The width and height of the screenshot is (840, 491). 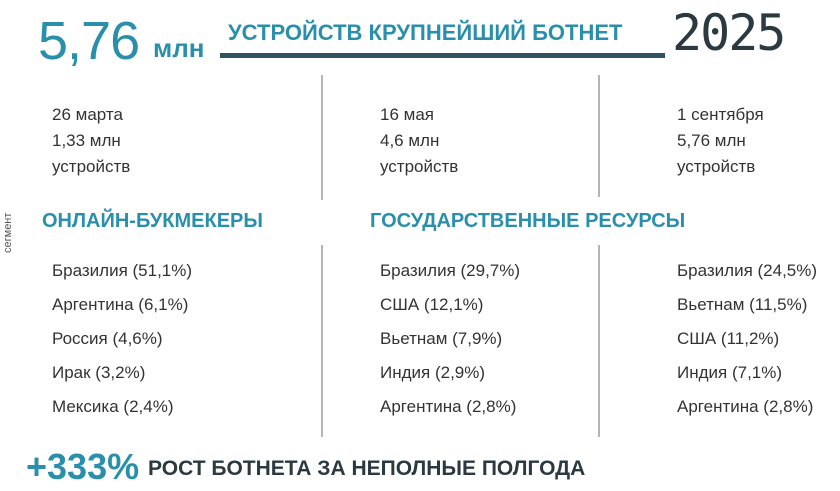 I want to click on milestone-date: 1 сентября, so click(x=720, y=114).